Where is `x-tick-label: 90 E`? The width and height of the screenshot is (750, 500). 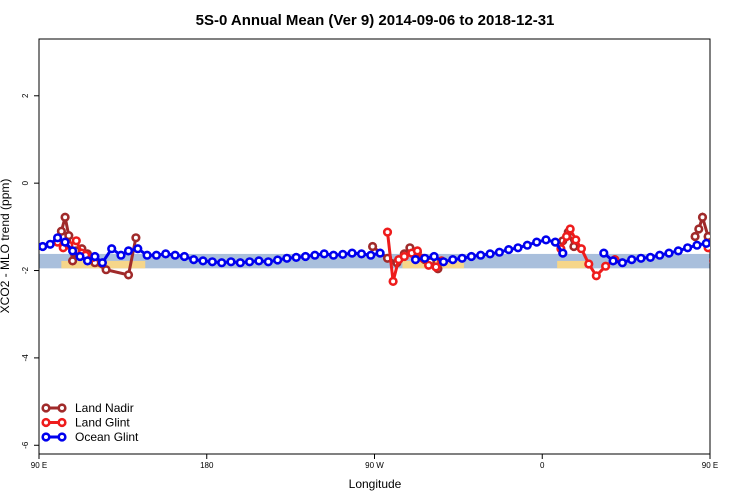 x-tick-label: 90 E is located at coordinates (39, 465).